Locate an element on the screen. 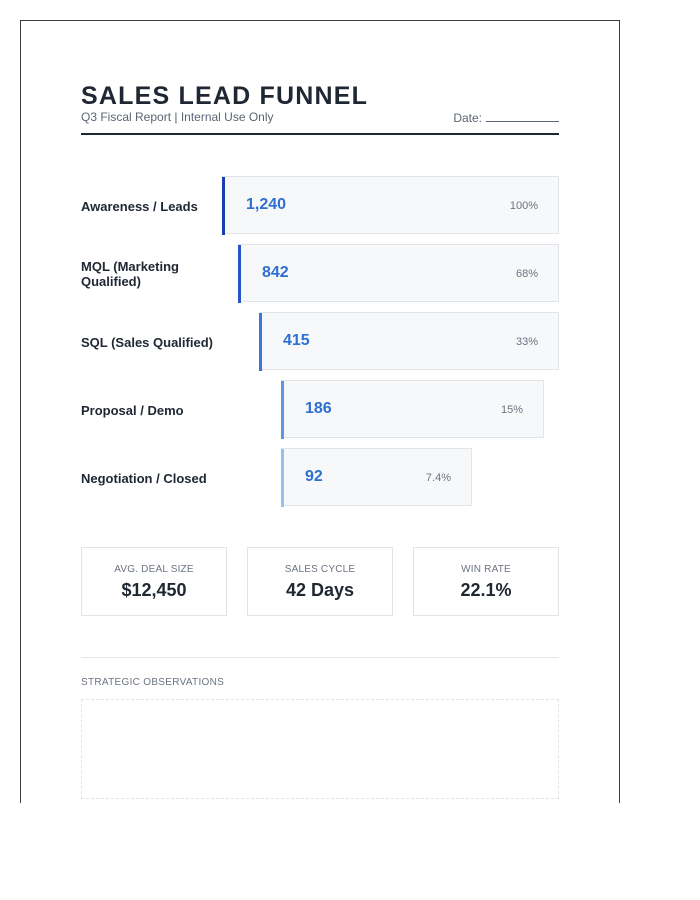 The width and height of the screenshot is (700, 900). stage-bar: 186 15% is located at coordinates (412, 409).